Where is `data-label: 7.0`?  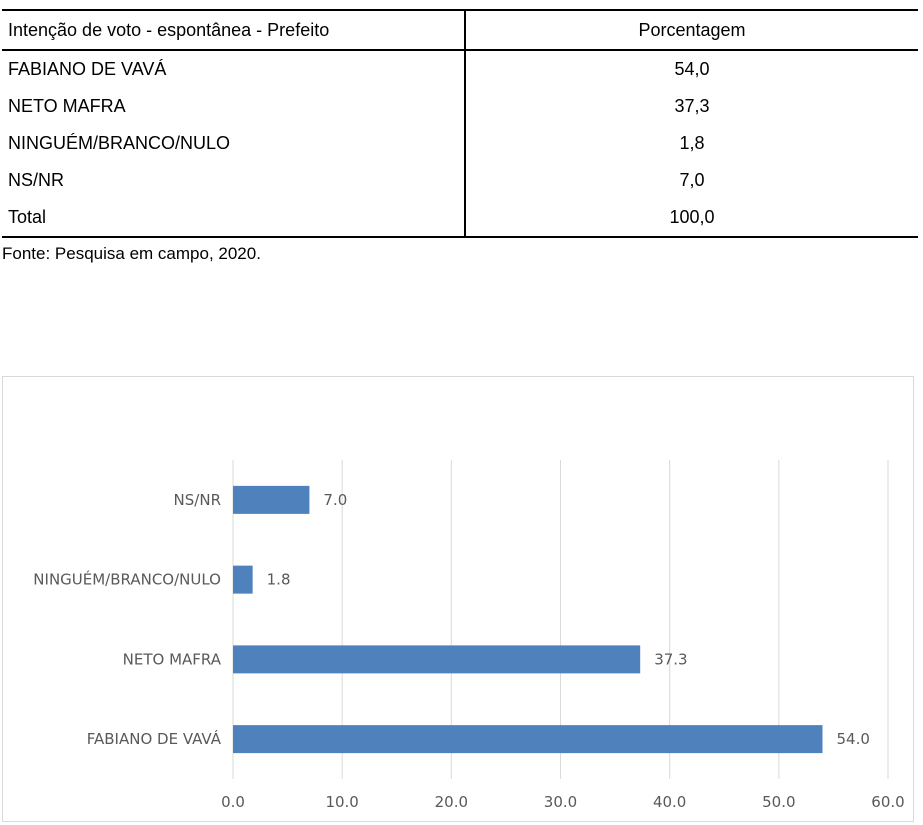 data-label: 7.0 is located at coordinates (335, 500).